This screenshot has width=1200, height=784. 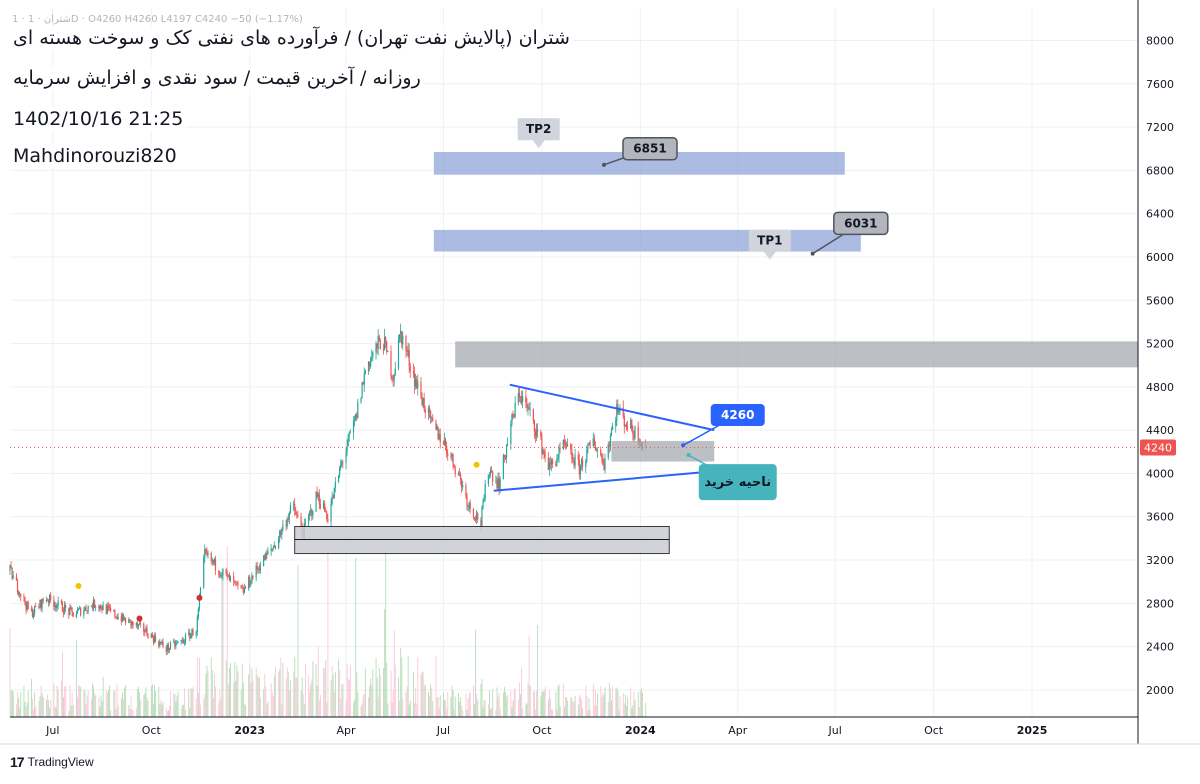 What do you see at coordinates (731, 477) in the screenshot?
I see `callout-buy-zone: ناحیه خرید` at bounding box center [731, 477].